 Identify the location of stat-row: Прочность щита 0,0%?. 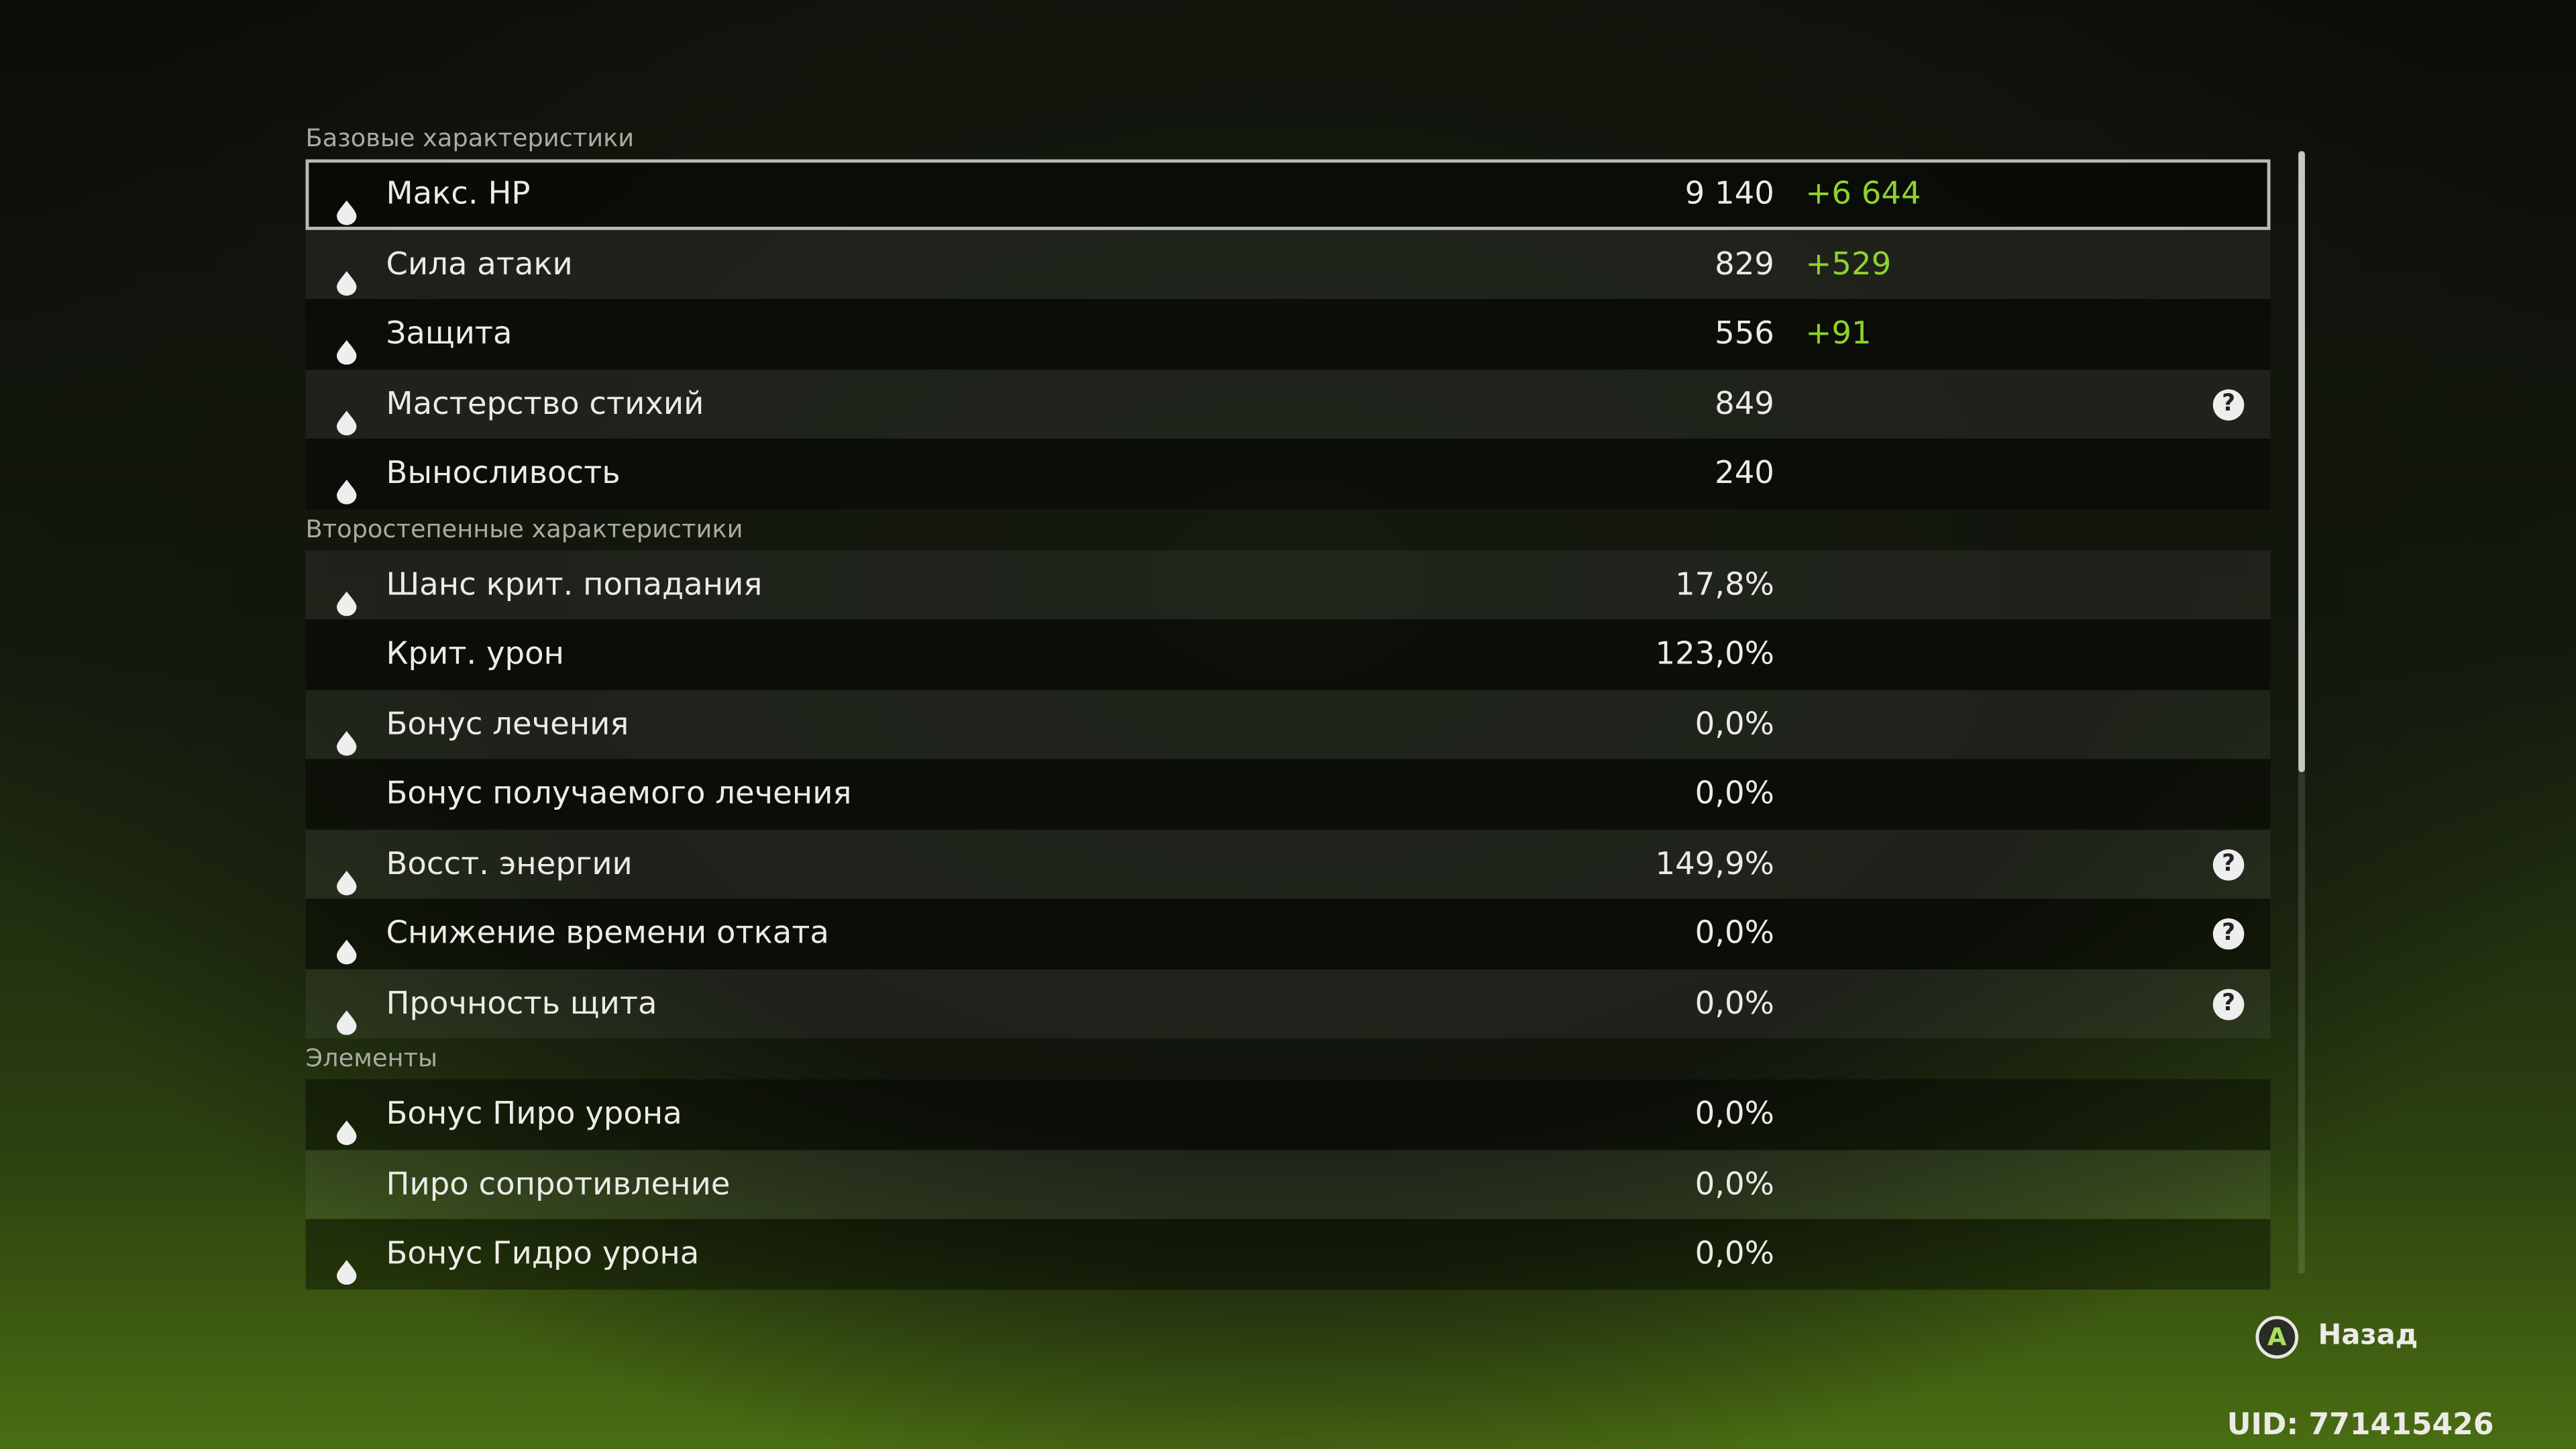
(1288, 1003).